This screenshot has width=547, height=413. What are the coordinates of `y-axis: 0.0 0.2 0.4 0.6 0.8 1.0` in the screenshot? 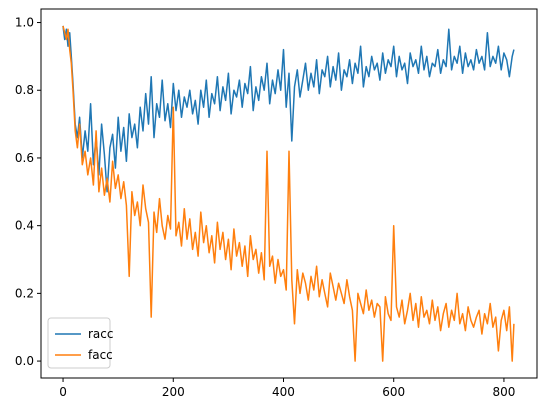 It's located at (28, 192).